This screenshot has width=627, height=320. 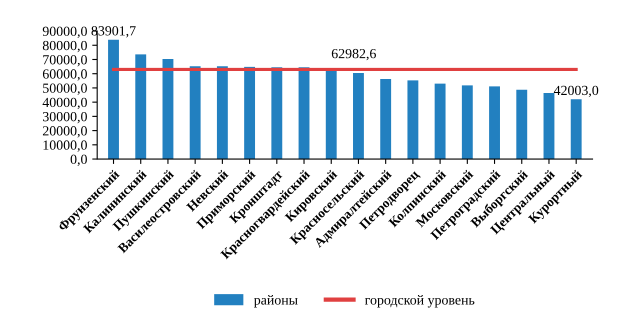 I want to click on annotation: 62982,6, so click(x=354, y=54).